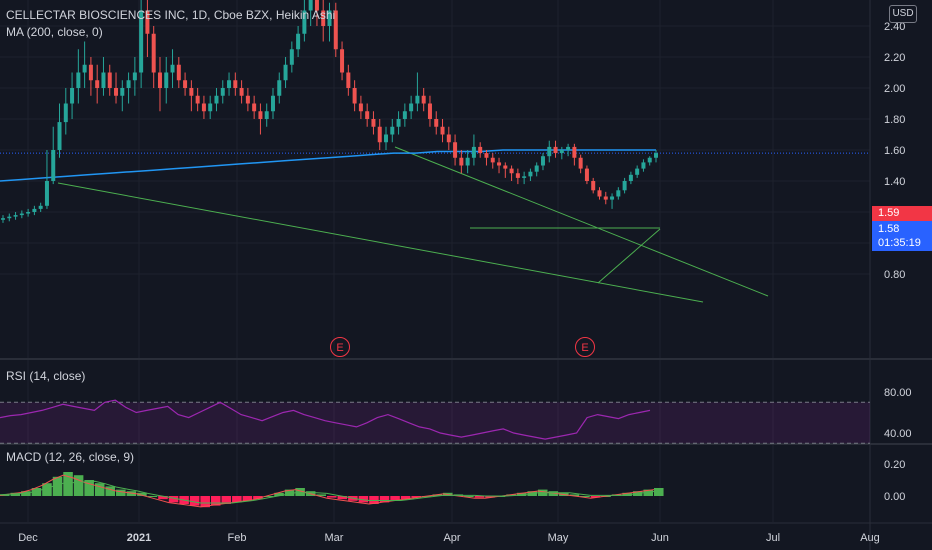 Image resolution: width=932 pixels, height=550 pixels. I want to click on rsi-tick-label: 40.00, so click(898, 434).